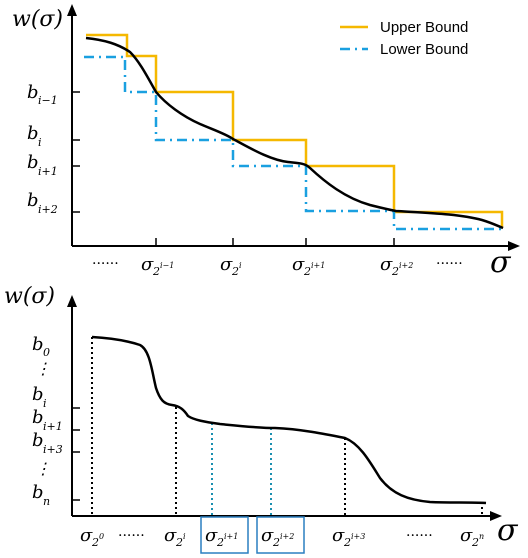 The width and height of the screenshot is (528, 558). I want to click on bottom-x-tick-2-i3-base: σ, so click(338, 535).